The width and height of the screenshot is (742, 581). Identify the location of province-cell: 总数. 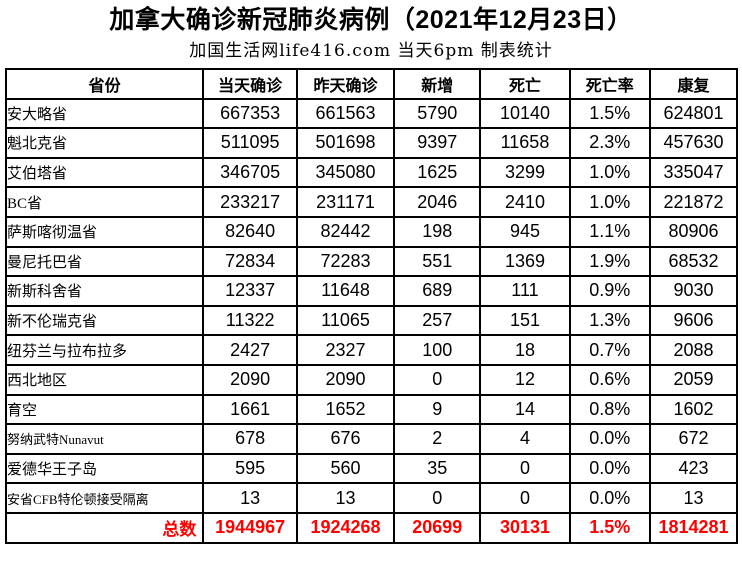
(104, 527).